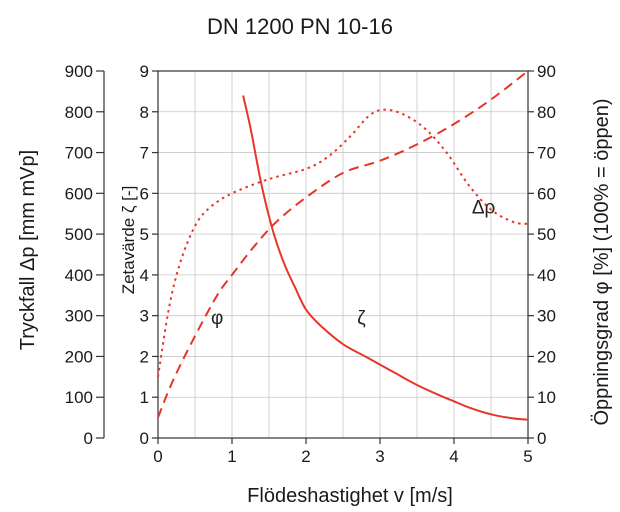  What do you see at coordinates (79, 112) in the screenshot?
I see `pressure-tick-label: 800` at bounding box center [79, 112].